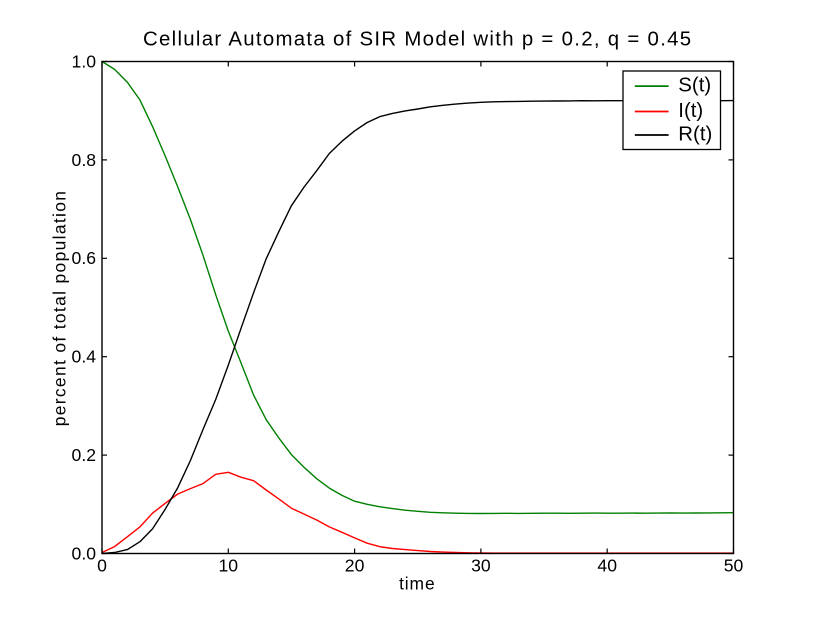  Describe the element at coordinates (690, 111) in the screenshot. I see `svg-text: I(t)` at that location.